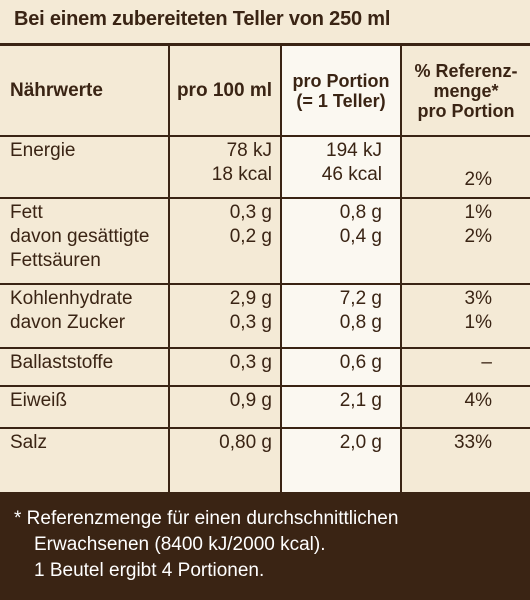 The image size is (530, 600). What do you see at coordinates (226, 90) in the screenshot?
I see `column-header-per-100ml: pro 100 ml` at bounding box center [226, 90].